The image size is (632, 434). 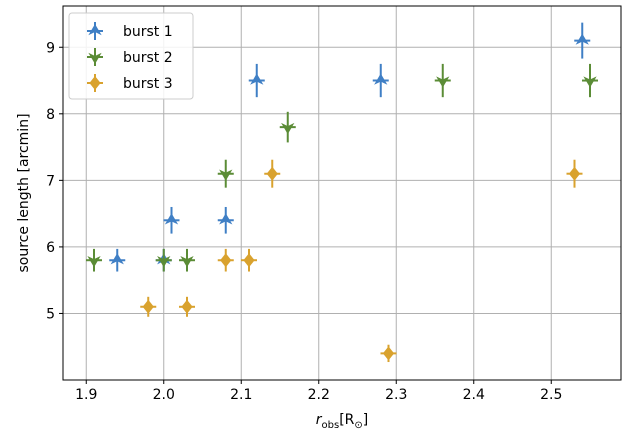 I want to click on x-label-sub: obs, so click(x=331, y=425).